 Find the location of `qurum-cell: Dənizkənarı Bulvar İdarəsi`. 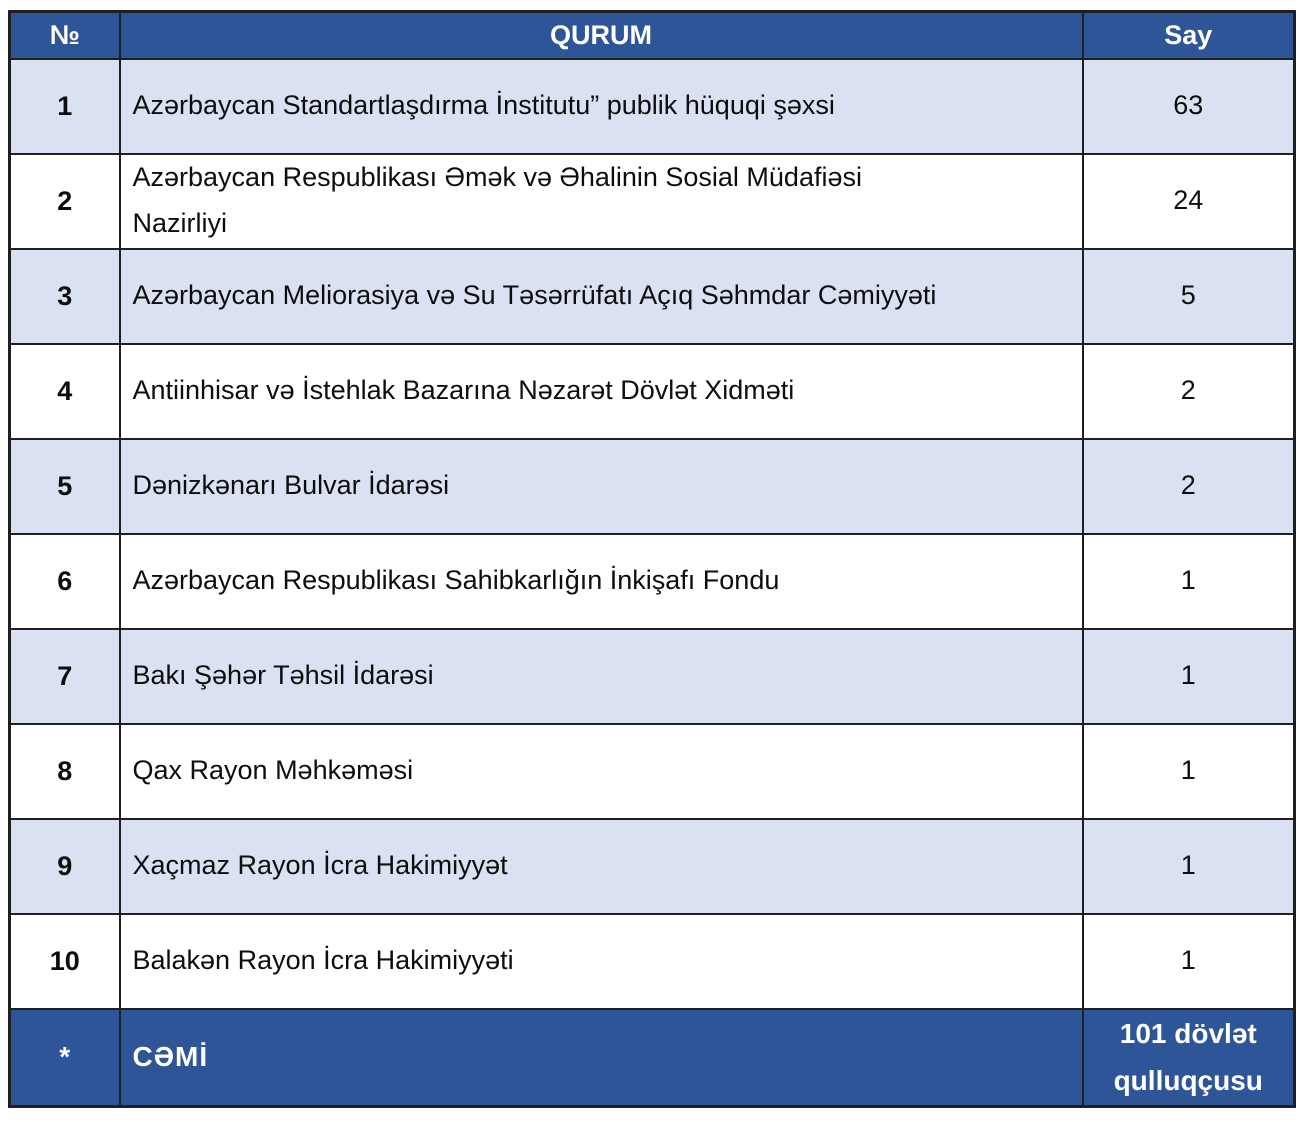

qurum-cell: Dənizkənarı Bulvar İdarəsi is located at coordinates (601, 486).